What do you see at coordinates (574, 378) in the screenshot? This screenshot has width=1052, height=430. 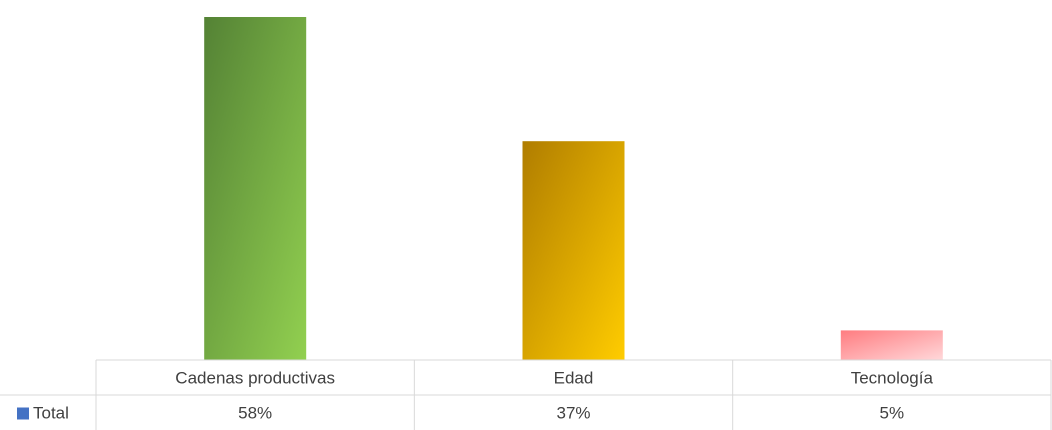 I see `category-label: Edad` at bounding box center [574, 378].